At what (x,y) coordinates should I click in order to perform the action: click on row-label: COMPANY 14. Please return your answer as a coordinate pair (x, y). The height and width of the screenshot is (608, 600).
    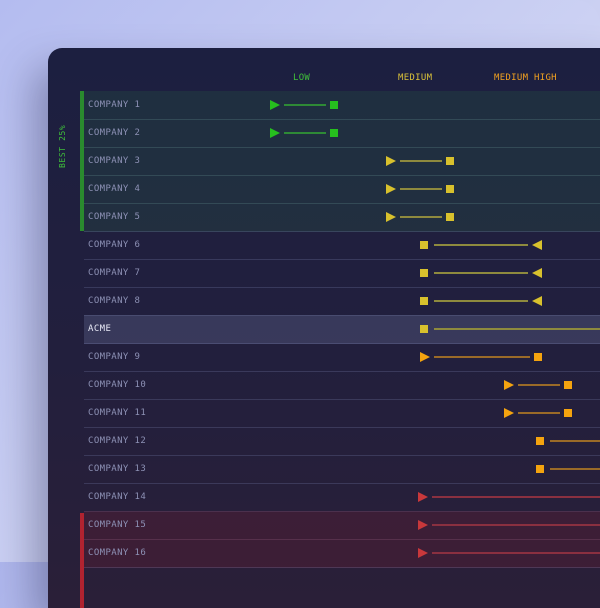
    Looking at the image, I should click on (117, 497).